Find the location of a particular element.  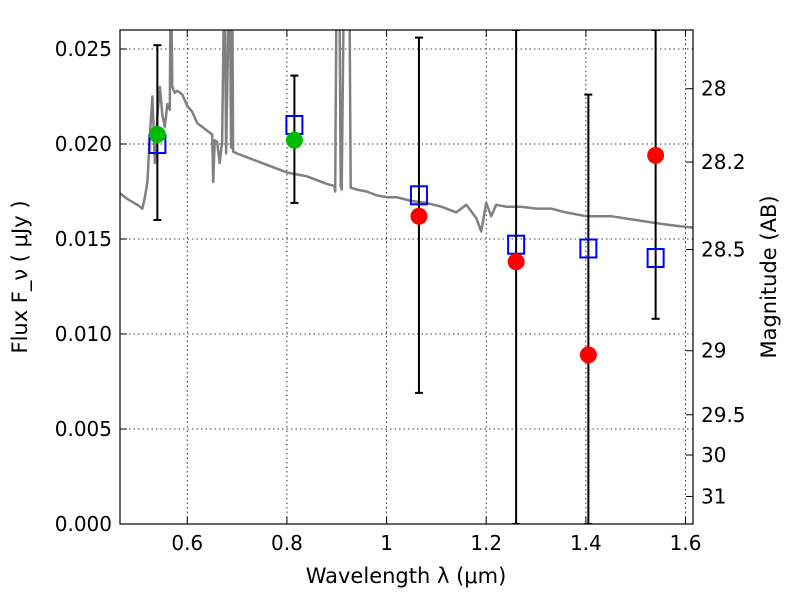

x-tick-label: 1.6 is located at coordinates (686, 543).